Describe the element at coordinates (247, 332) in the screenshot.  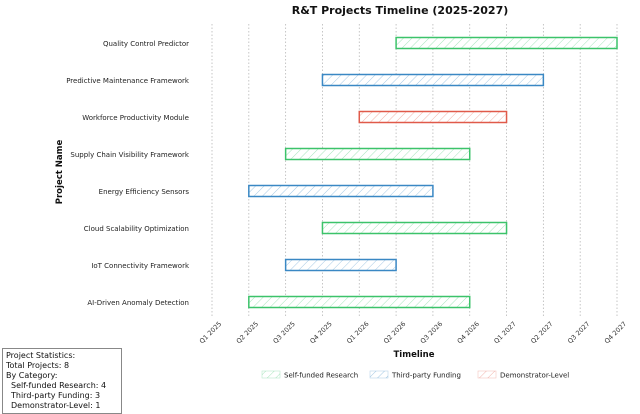
I see `x-tick-label: Q2 2025` at that location.